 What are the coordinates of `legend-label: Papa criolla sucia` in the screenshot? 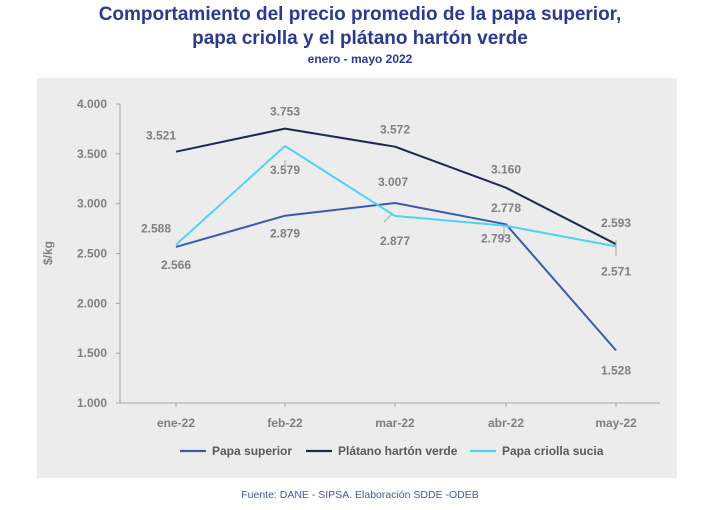 It's located at (553, 451).